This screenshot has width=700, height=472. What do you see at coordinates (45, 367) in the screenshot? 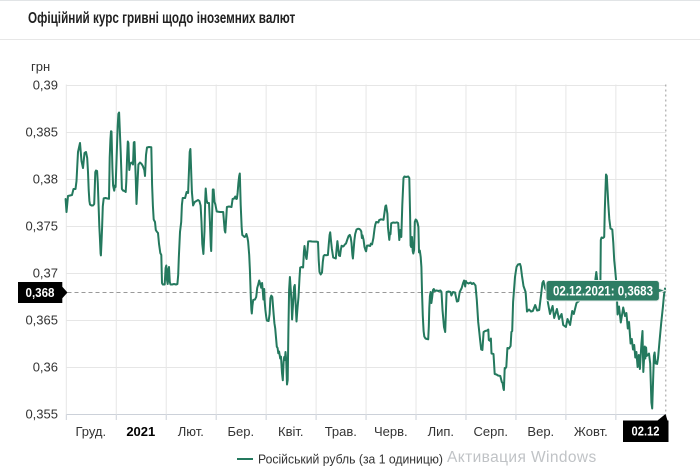
I see `svg-text: 0,36` at bounding box center [45, 367].